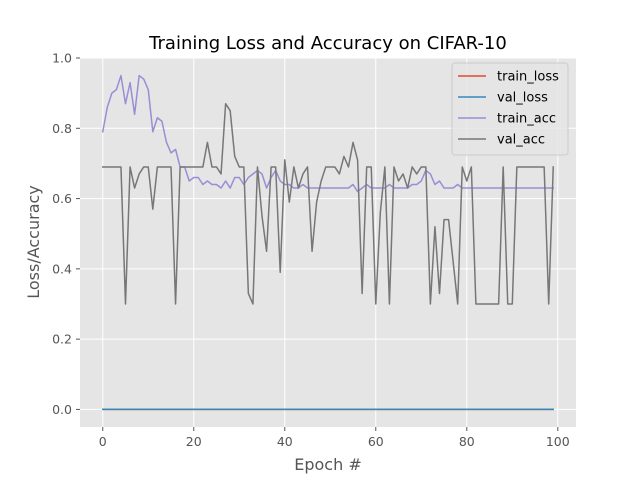 This screenshot has width=640, height=480. I want to click on y-axis-label: Loss/Accuracy, so click(33, 242).